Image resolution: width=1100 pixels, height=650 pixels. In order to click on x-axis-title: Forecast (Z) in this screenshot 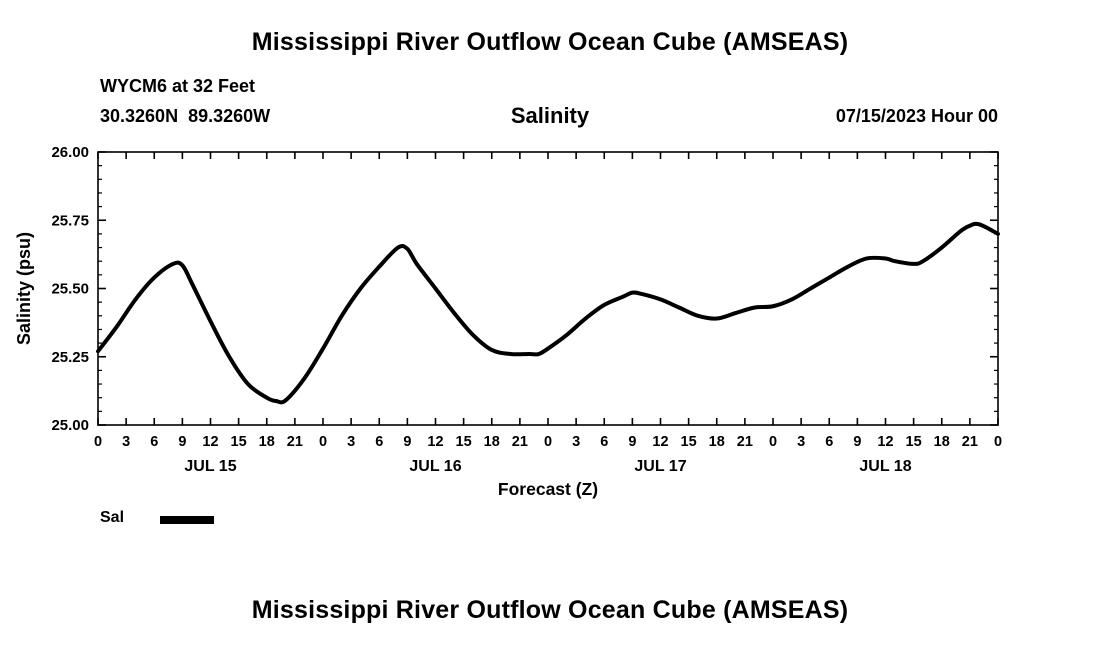, I will do `click(548, 489)`.